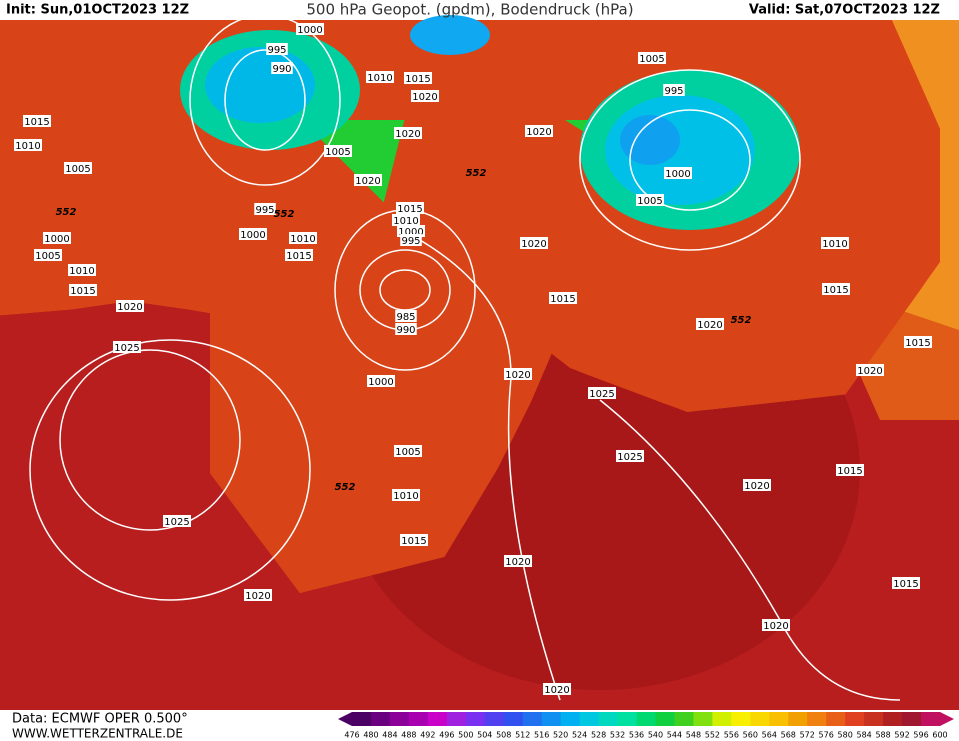 Image resolution: width=959 pixels, height=741 pixels. What do you see at coordinates (845, 735) in the screenshot?
I see `colorbar-label: 580` at bounding box center [845, 735].